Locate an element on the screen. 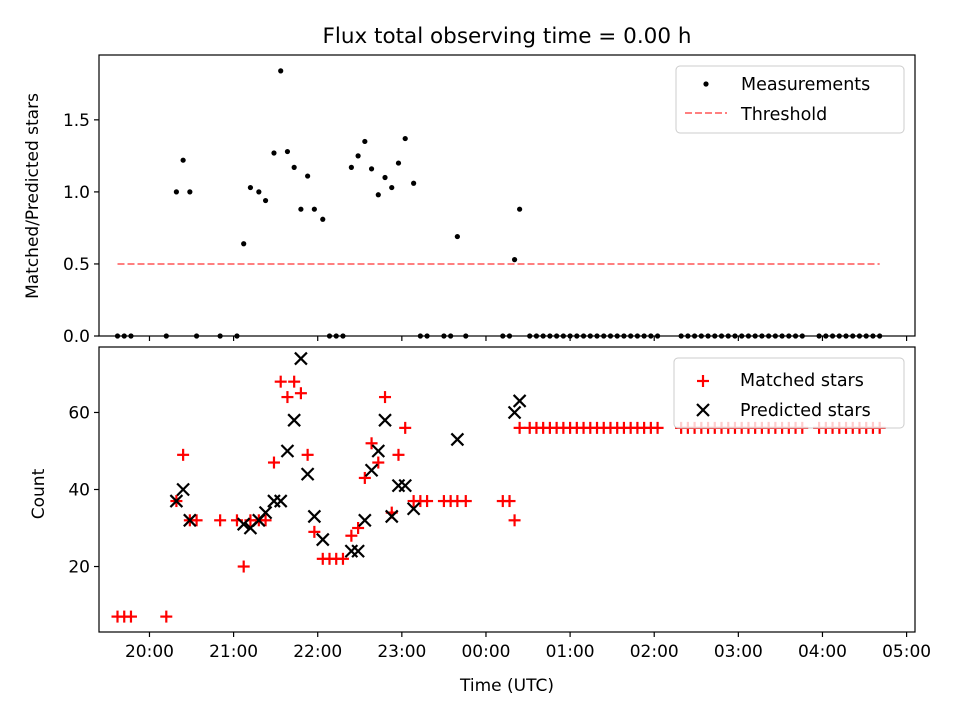 The width and height of the screenshot is (960, 724). legend-measurements-marker is located at coordinates (706, 84).